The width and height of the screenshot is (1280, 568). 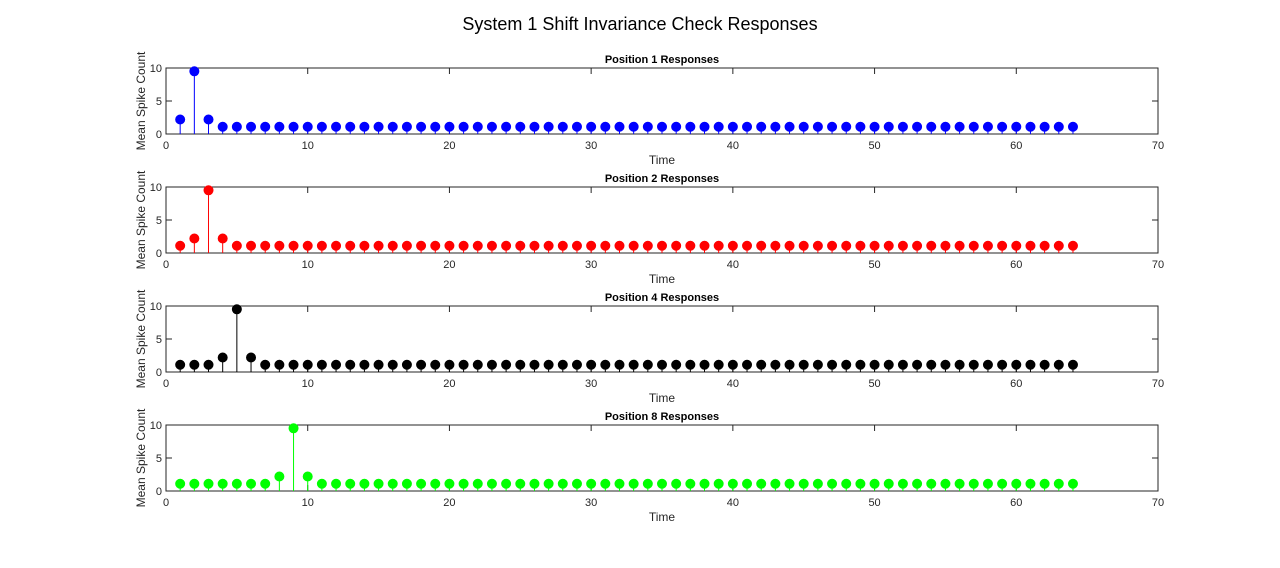 What do you see at coordinates (733, 265) in the screenshot?
I see `x-tick-label: 40` at bounding box center [733, 265].